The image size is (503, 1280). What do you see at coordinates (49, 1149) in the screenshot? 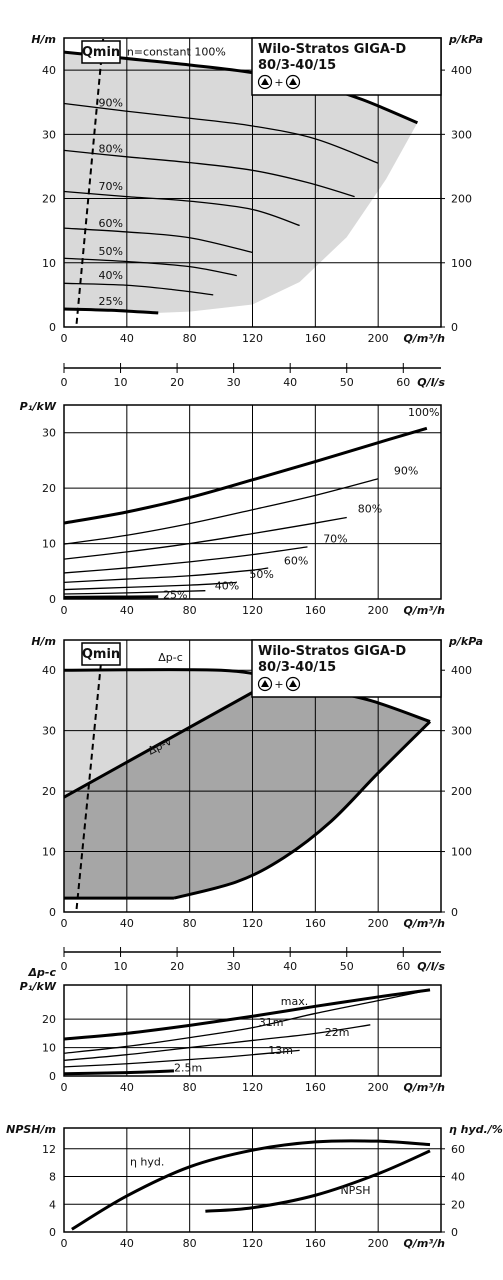
I see `npsh-y-tick-label: 12` at bounding box center [49, 1149].